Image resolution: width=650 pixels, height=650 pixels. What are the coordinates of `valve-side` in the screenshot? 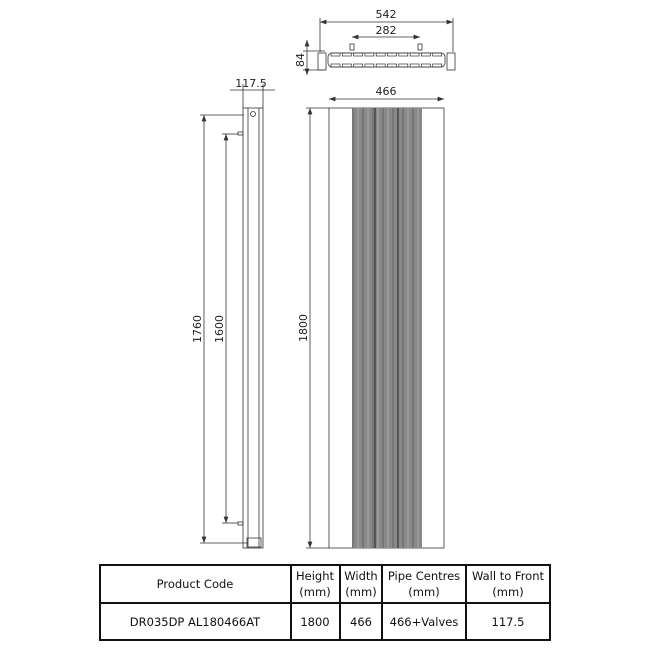 It's located at (254, 542).